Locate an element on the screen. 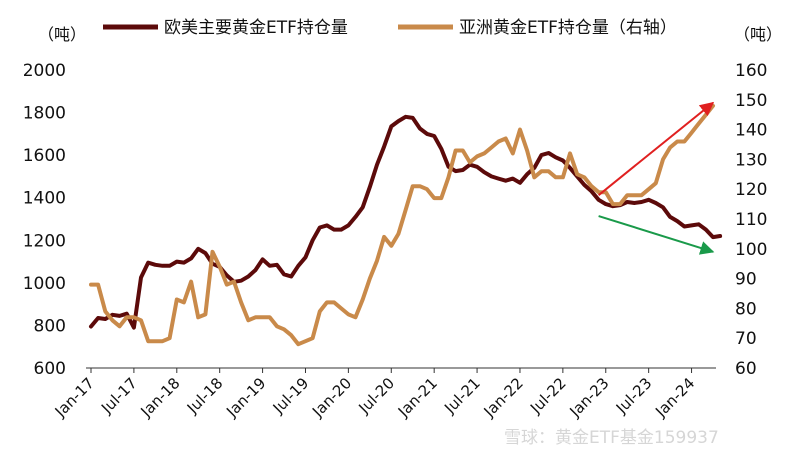 Image resolution: width=800 pixels, height=462 pixels. right-tick-label: 60 is located at coordinates (746, 369).